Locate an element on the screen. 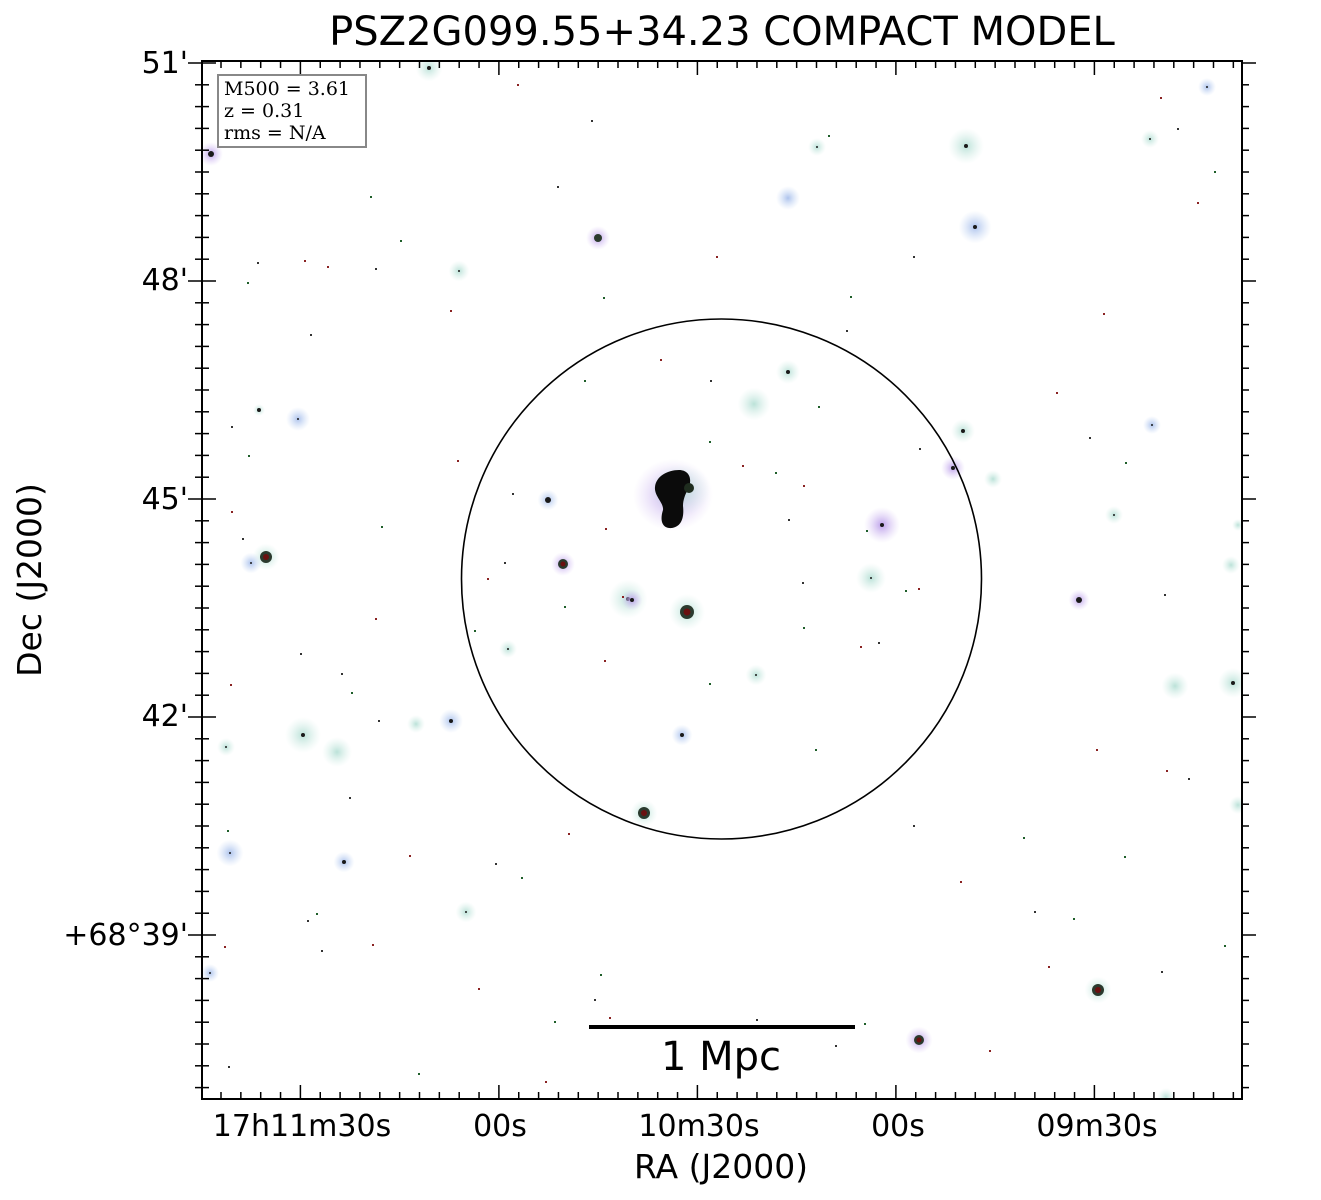  scale-bar-label: 1 Mpc is located at coordinates (721, 1057).